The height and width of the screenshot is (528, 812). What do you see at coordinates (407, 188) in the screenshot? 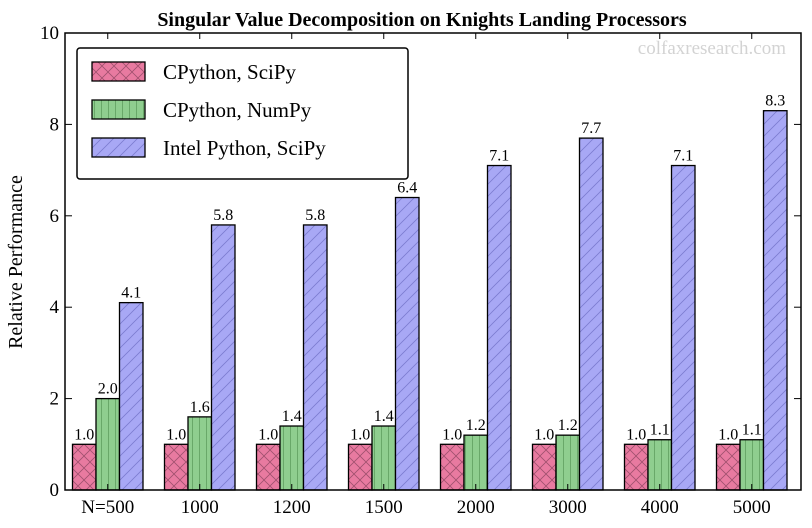
I see `data-label: 6.4` at bounding box center [407, 188].